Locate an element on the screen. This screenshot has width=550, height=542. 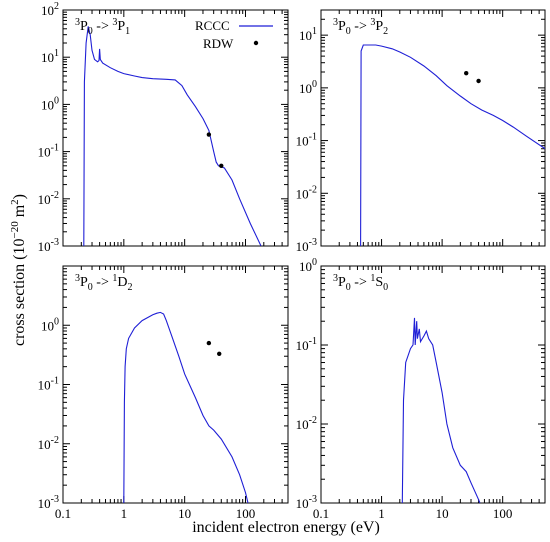
y-axis-title-base: cross section (10 is located at coordinates (19, 292).